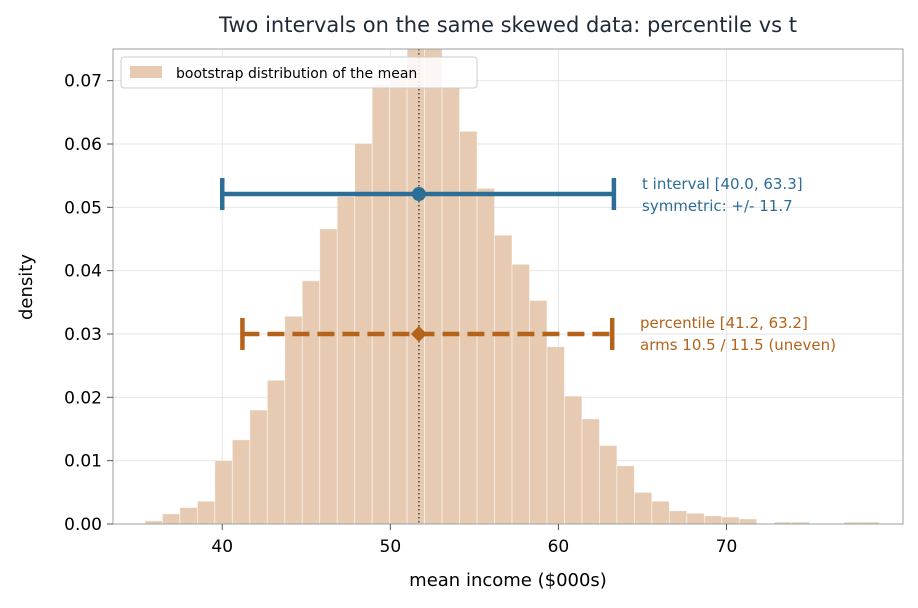 Image resolution: width=918 pixels, height=608 pixels. What do you see at coordinates (83, 398) in the screenshot?
I see `y-tick-label: 0.02` at bounding box center [83, 398].